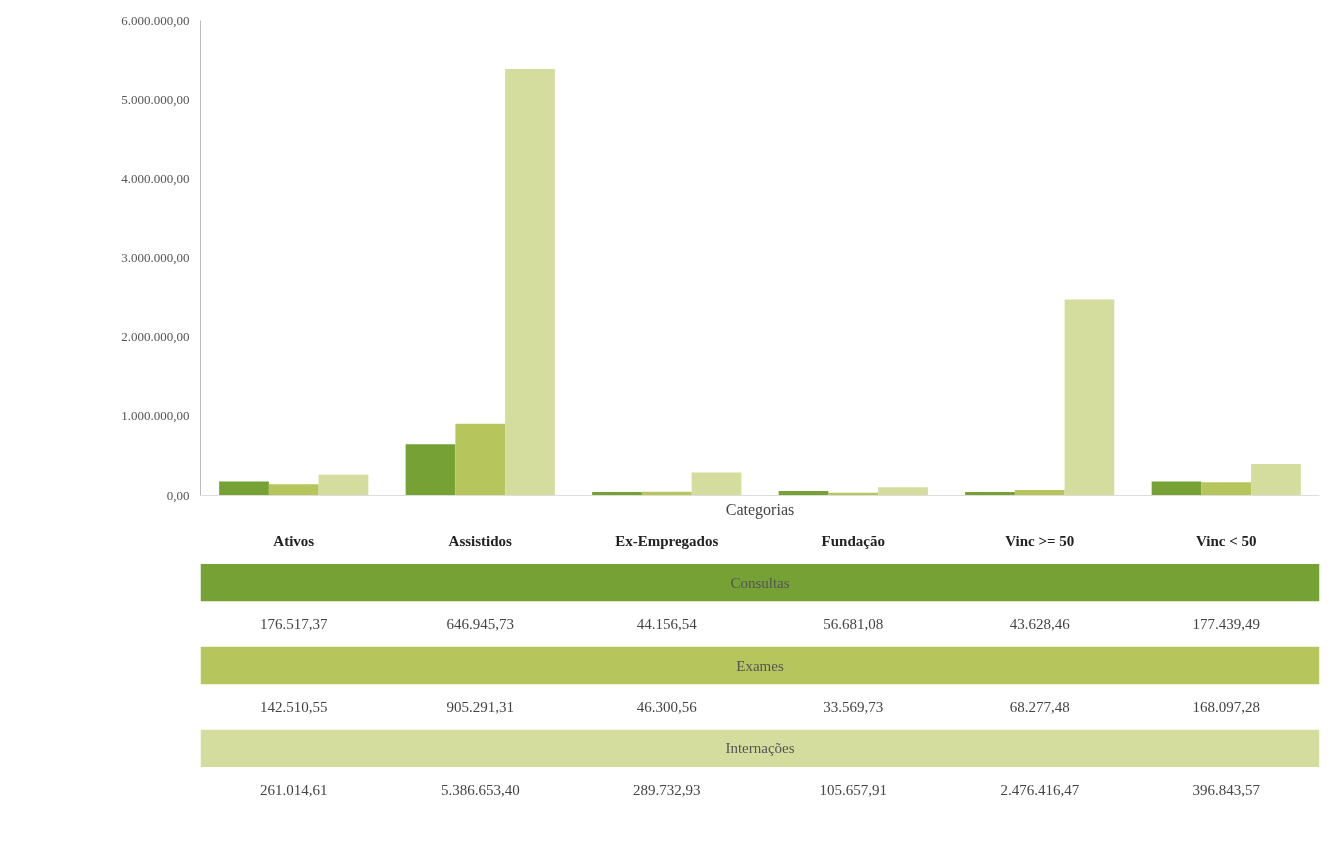  What do you see at coordinates (1040, 541) in the screenshot?
I see `x-tick-label: Vinc >= 50` at bounding box center [1040, 541].